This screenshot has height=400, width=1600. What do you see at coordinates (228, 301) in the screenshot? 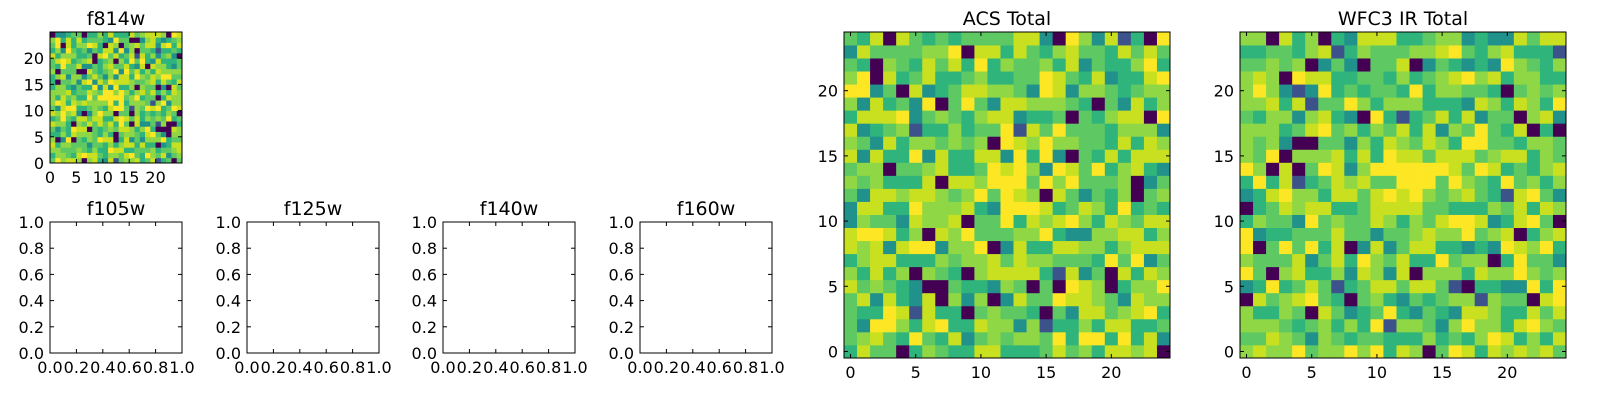
I see `y-tick-label: 0.4` at bounding box center [228, 301].